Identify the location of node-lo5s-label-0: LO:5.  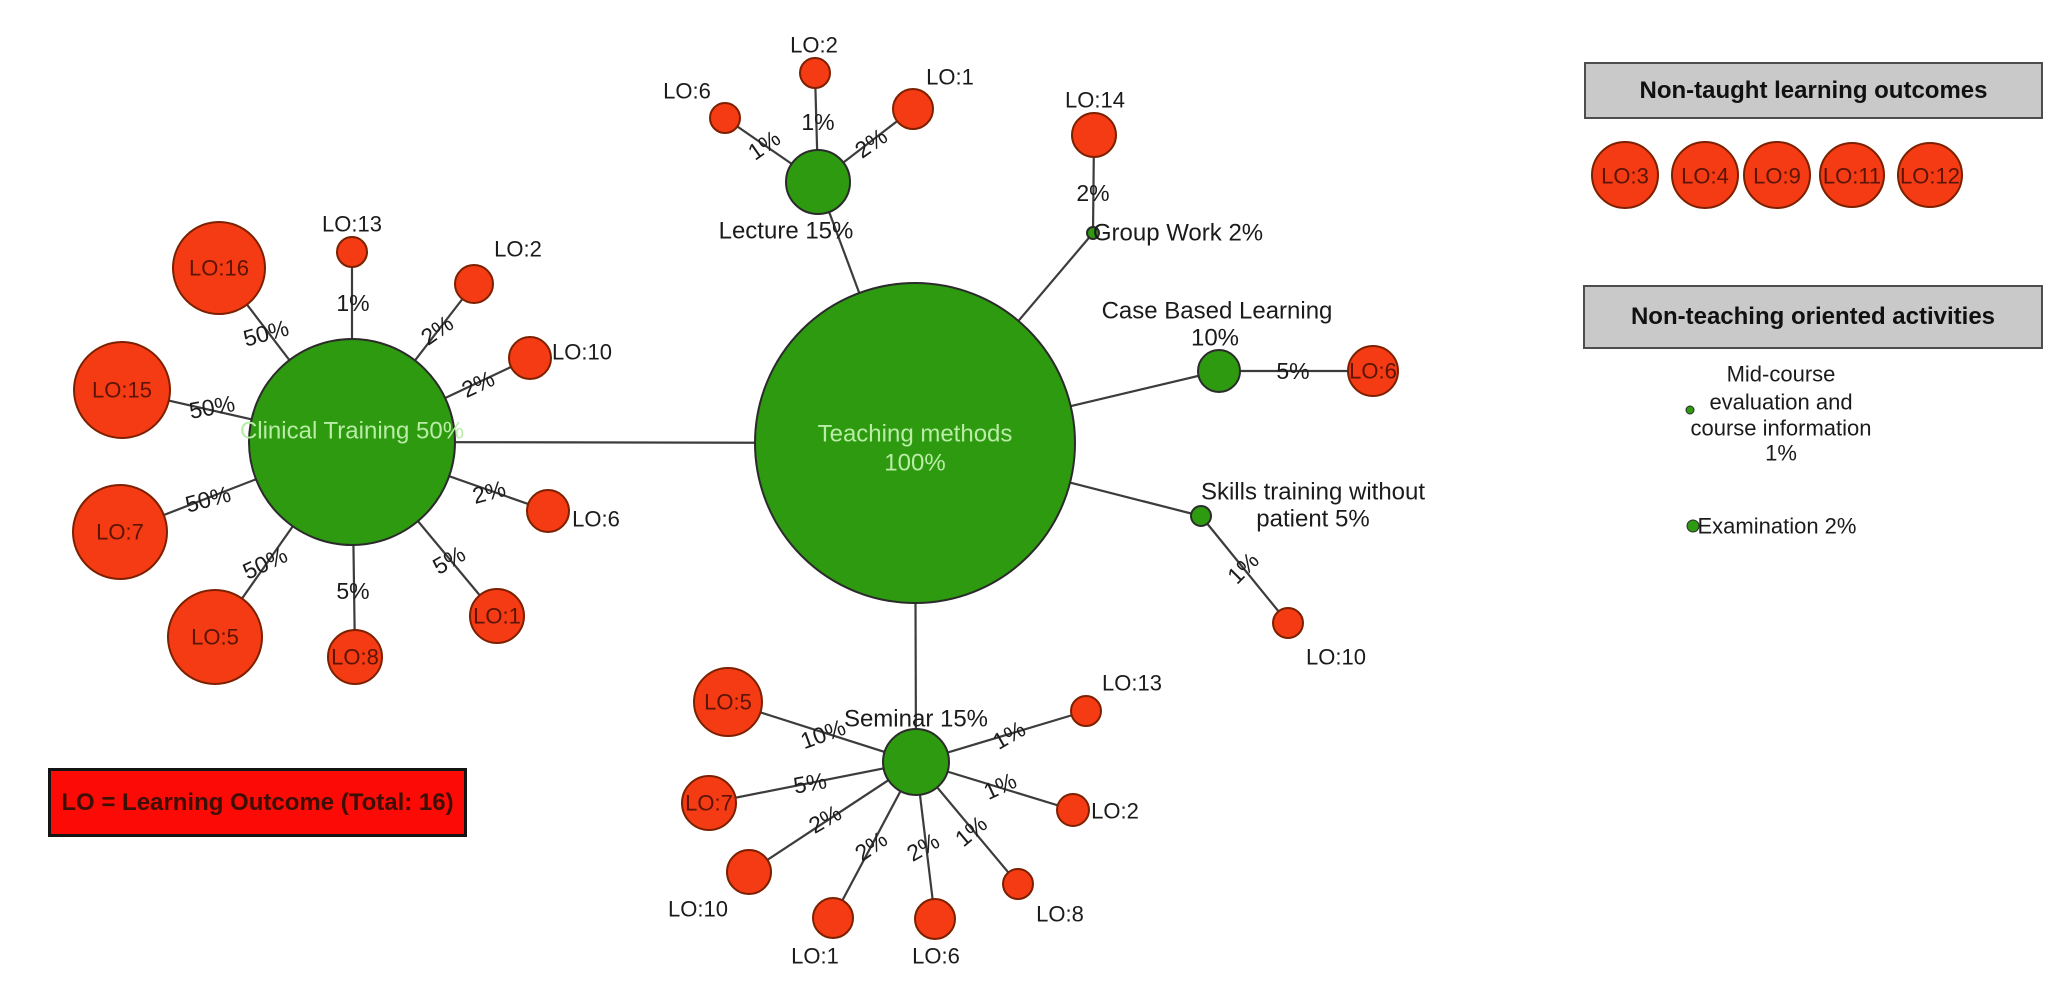
(728, 702).